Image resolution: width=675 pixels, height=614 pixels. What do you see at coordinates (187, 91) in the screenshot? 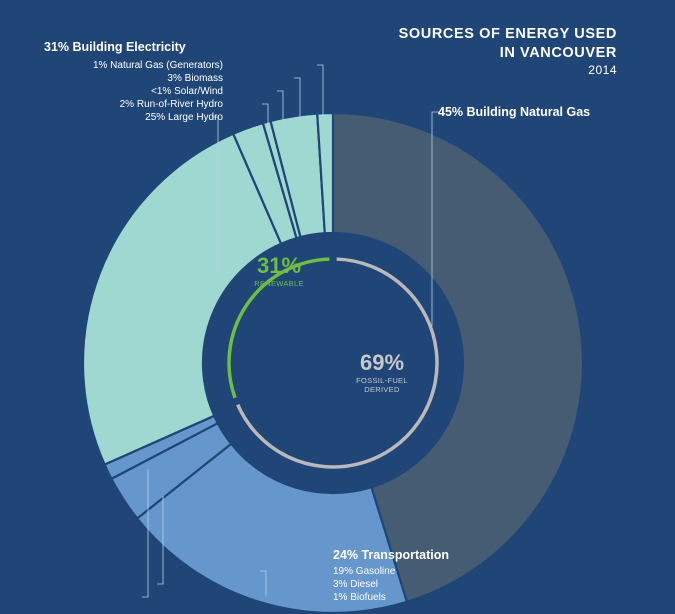
I see `label-solar-wind: <1% Solar/Wind` at bounding box center [187, 91].